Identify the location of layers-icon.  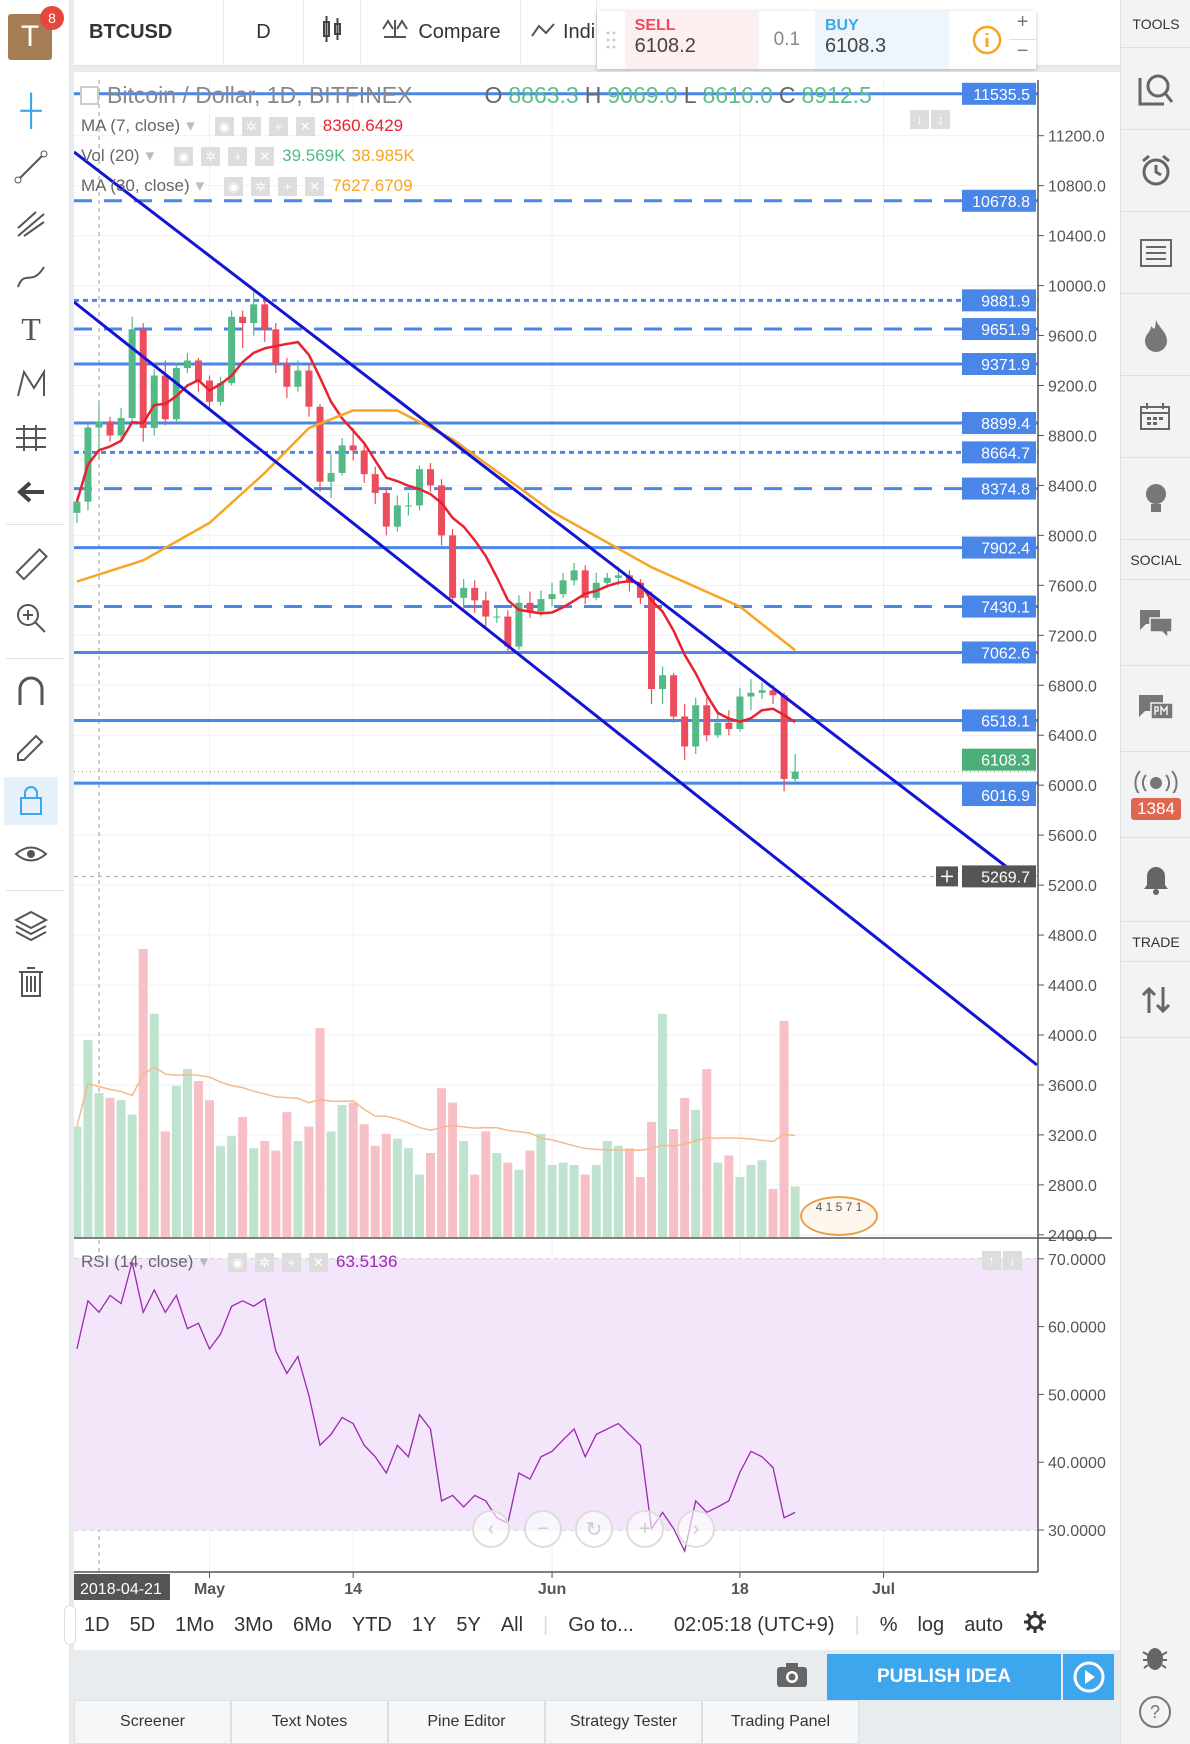
(31, 925).